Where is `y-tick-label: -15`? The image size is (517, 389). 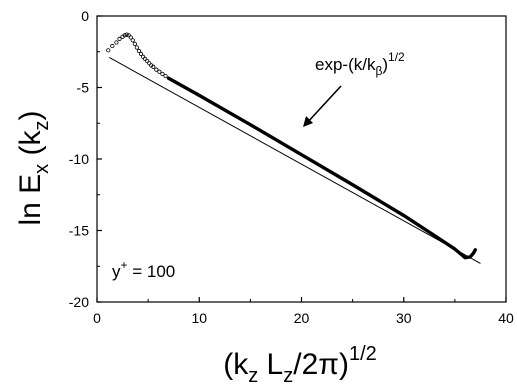 y-tick-label: -15 is located at coordinates (79, 231).